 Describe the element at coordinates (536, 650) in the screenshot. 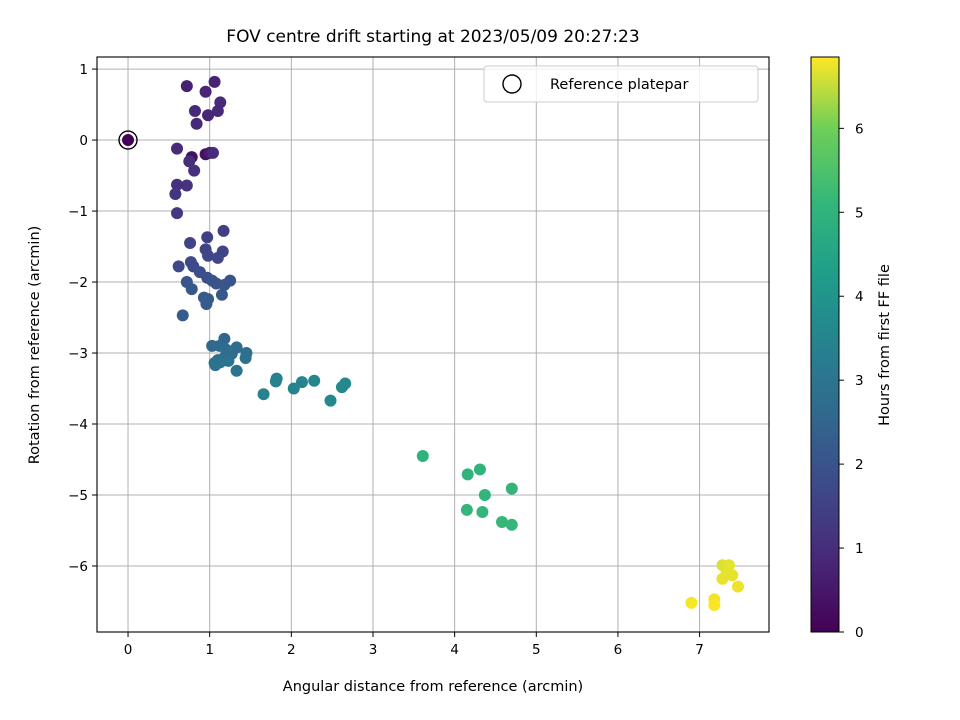

I see `x-tick-label: 5` at that location.